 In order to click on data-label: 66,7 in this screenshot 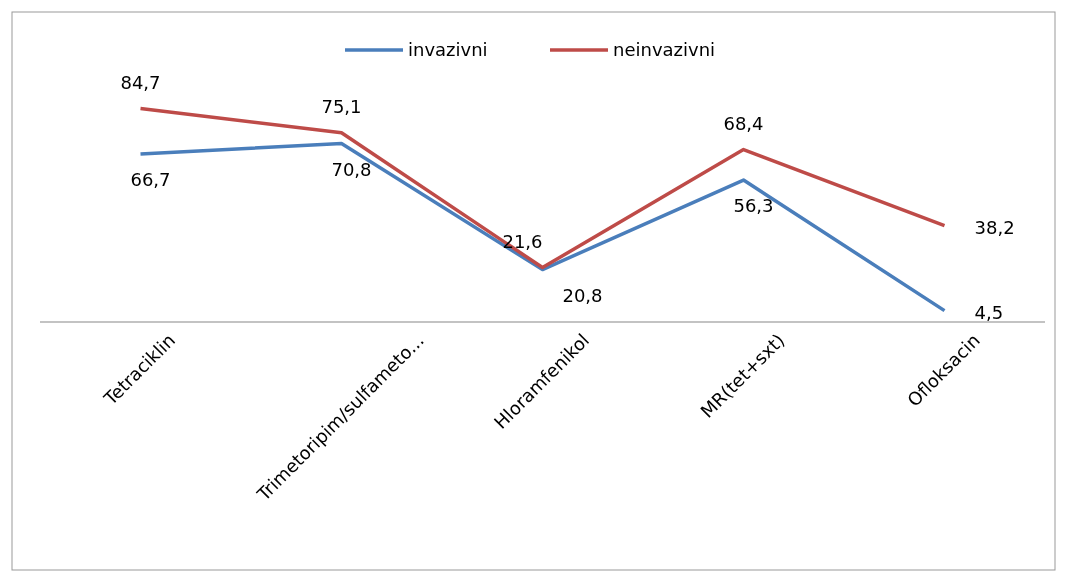, I will do `click(150, 179)`.